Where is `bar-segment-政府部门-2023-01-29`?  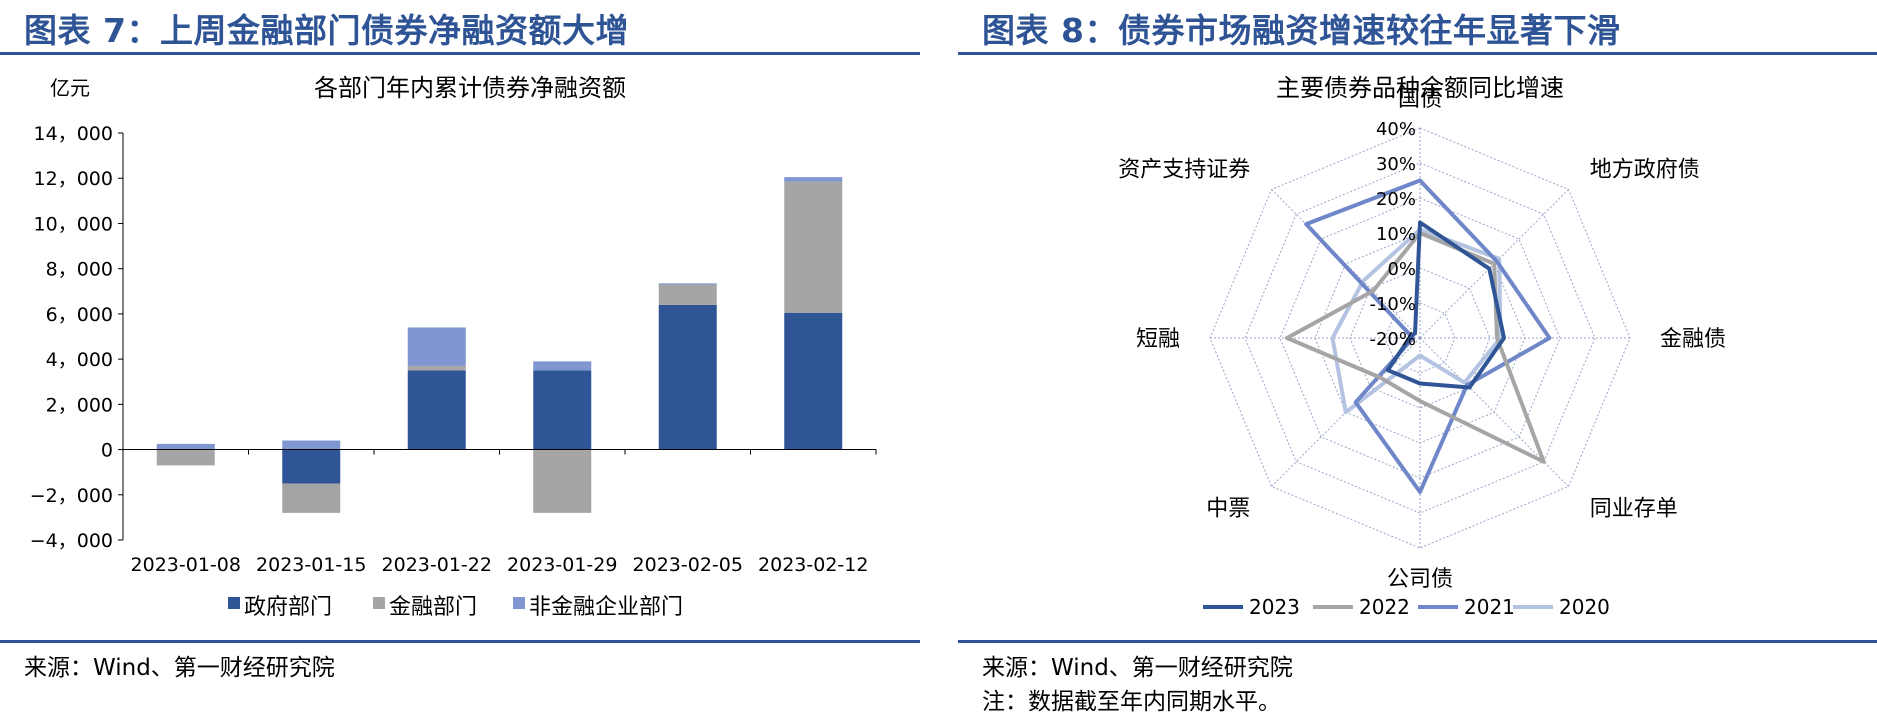 bar-segment-政府部门-2023-01-29 is located at coordinates (562, 410).